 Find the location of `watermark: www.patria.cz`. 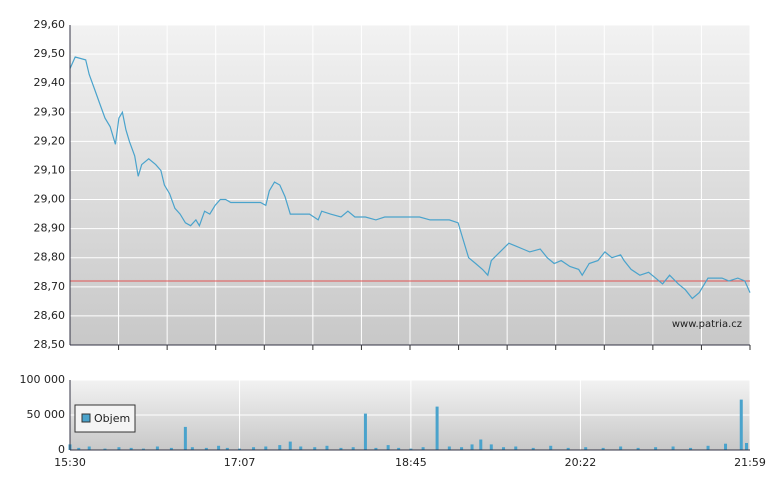

watermark: www.patria.cz is located at coordinates (707, 324).